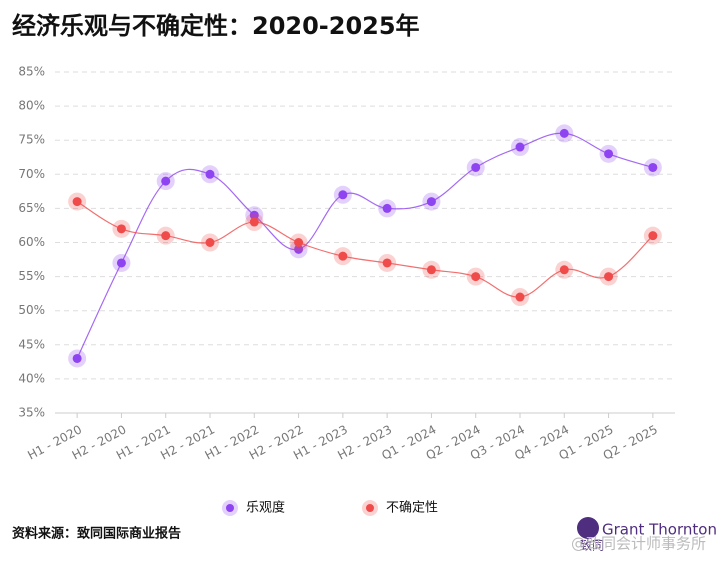 The height and width of the screenshot is (566, 720). What do you see at coordinates (31, 140) in the screenshot?
I see `y-tick-label: 75%` at bounding box center [31, 140].